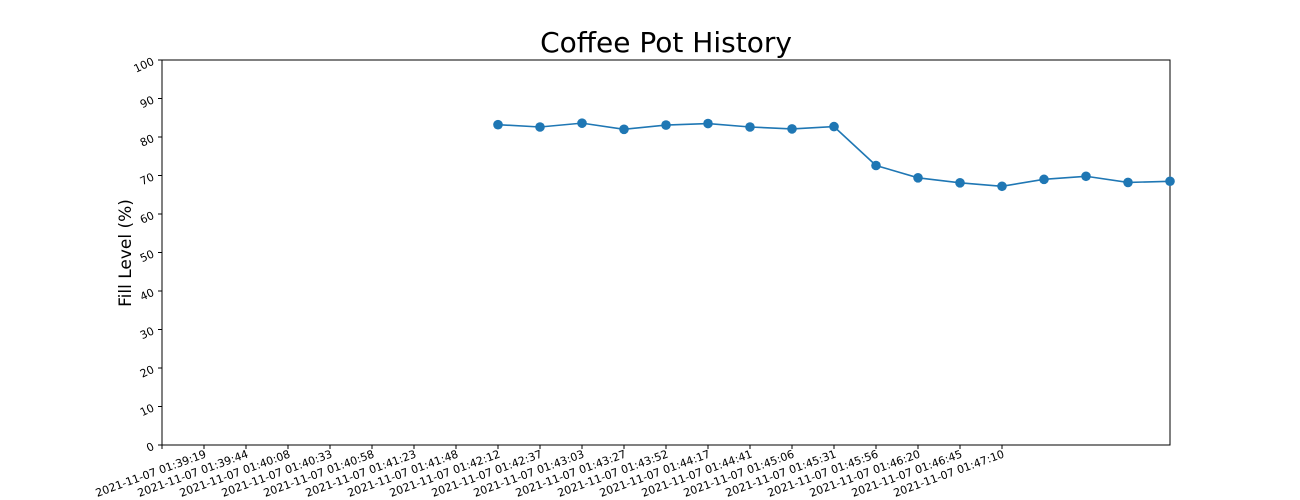 This screenshot has height=500, width=1300. What do you see at coordinates (150, 447) in the screenshot?
I see `y-tick-label: 0` at bounding box center [150, 447].